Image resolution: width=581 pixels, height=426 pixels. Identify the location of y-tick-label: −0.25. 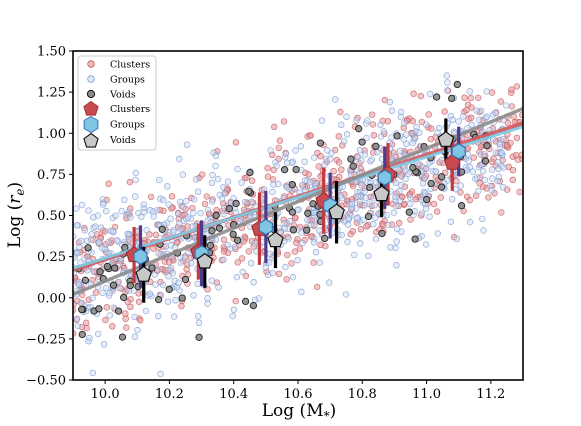
(46, 339).